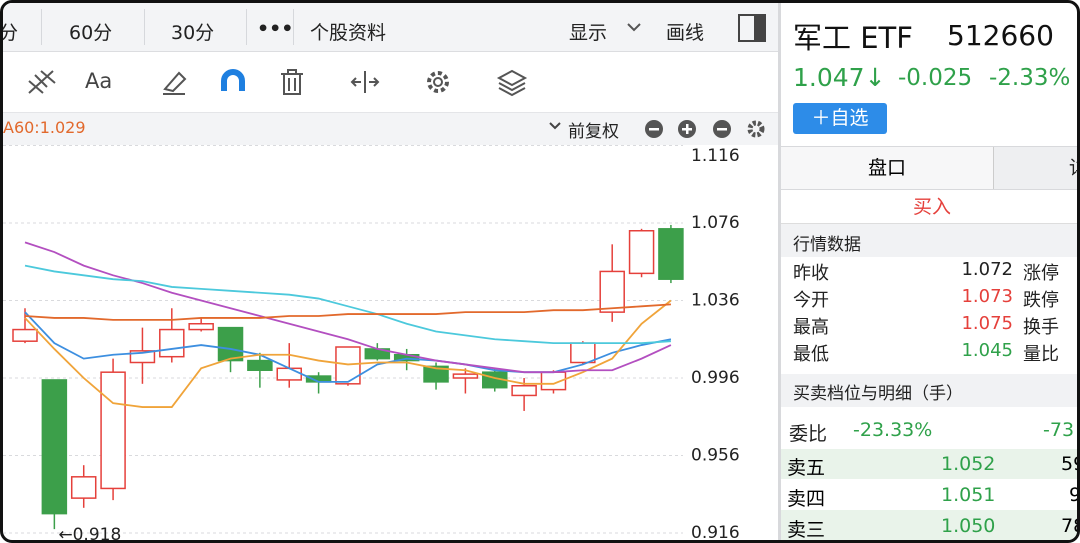  Describe the element at coordinates (935, 78) in the screenshot. I see `price-change: -0.025` at that location.